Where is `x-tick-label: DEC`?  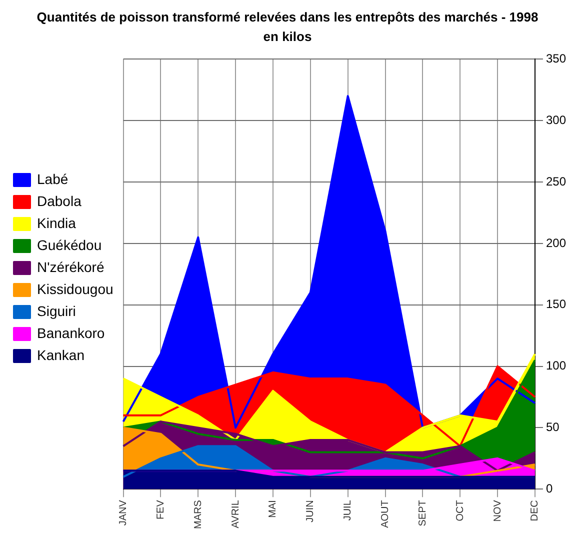
x-tick-label: DEC is located at coordinates (535, 511).